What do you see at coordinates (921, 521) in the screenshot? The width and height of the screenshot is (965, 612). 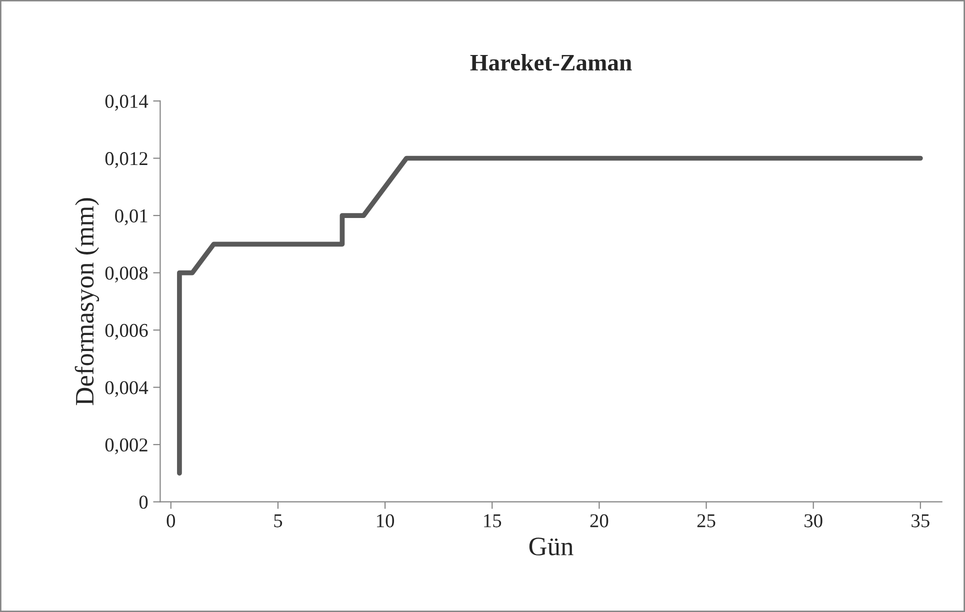 I see `x-tick-label: 35` at bounding box center [921, 521].